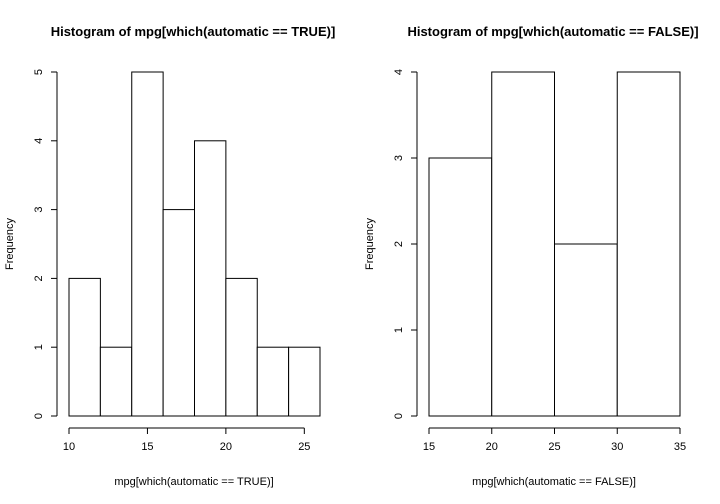 The width and height of the screenshot is (720, 504). What do you see at coordinates (370, 244) in the screenshot?
I see `right-y-axis-label: Frequency` at bounding box center [370, 244].